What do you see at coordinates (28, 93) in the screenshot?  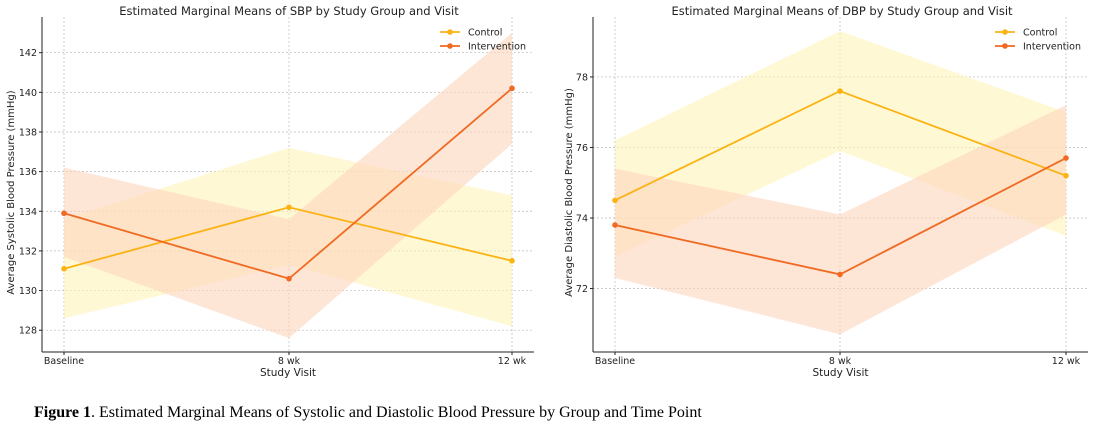 I see `y-tick-label: 140` at bounding box center [28, 93].